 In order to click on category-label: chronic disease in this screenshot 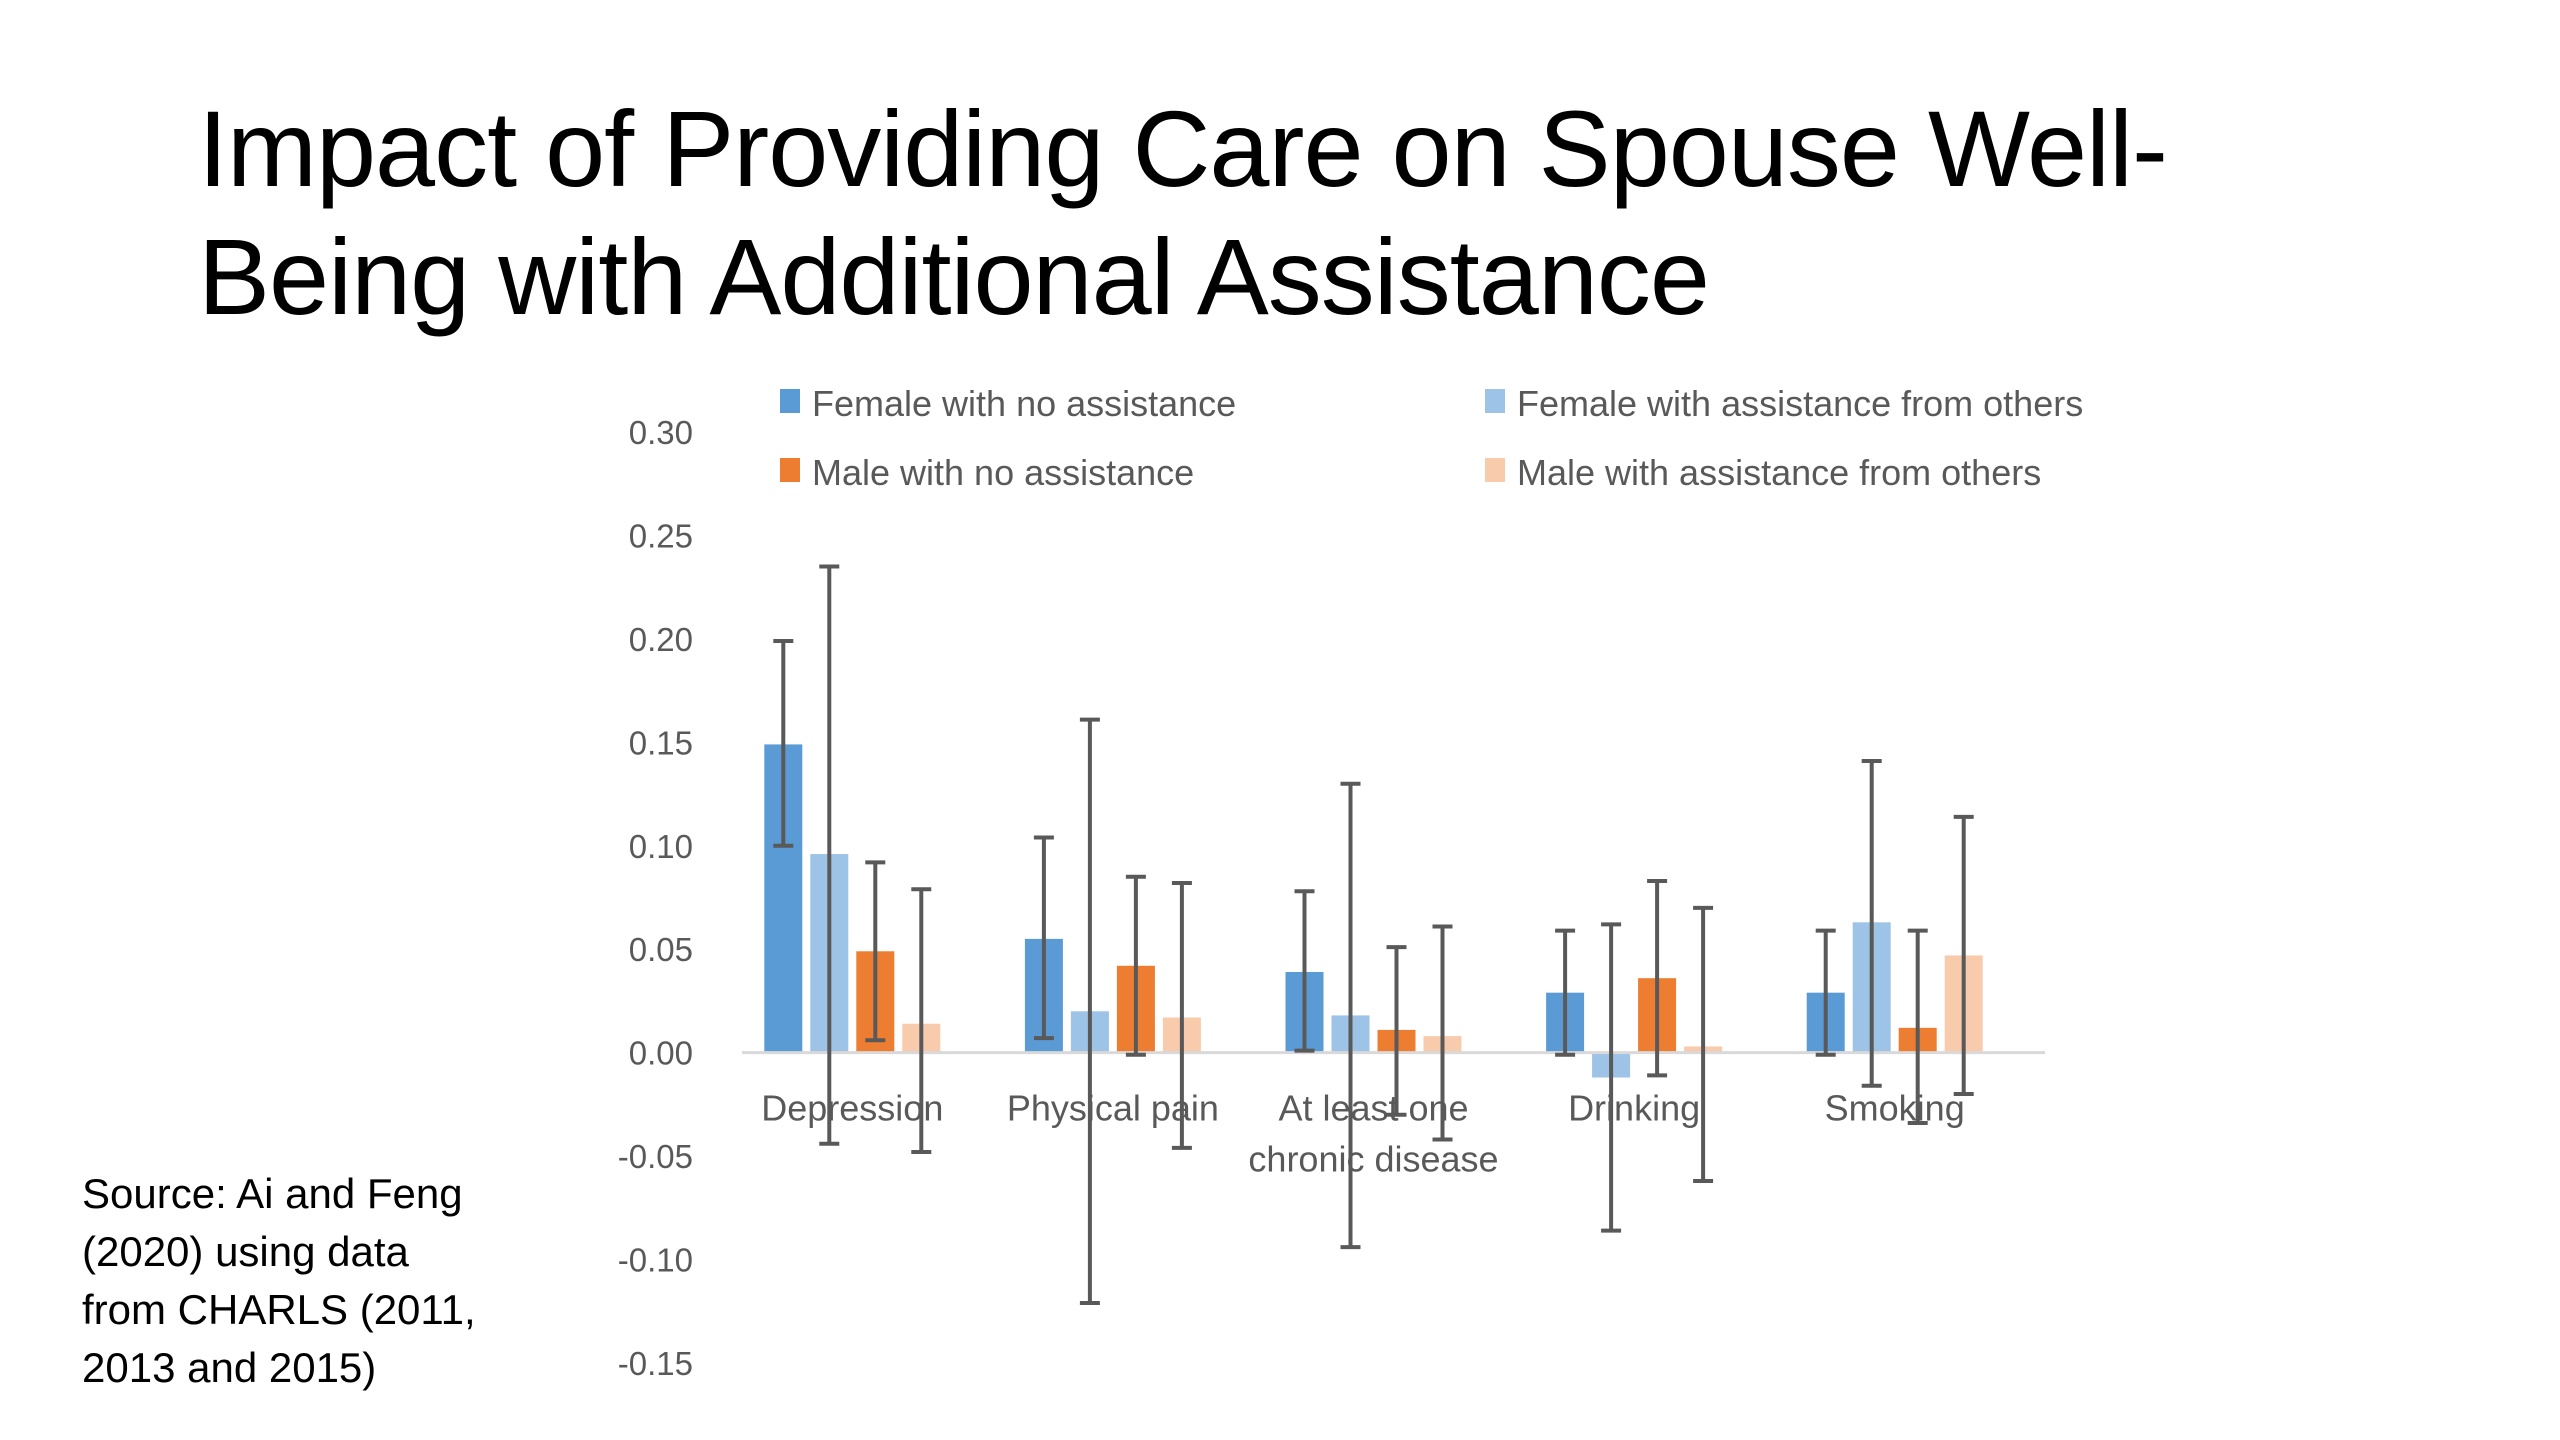, I will do `click(1373, 1159)`.